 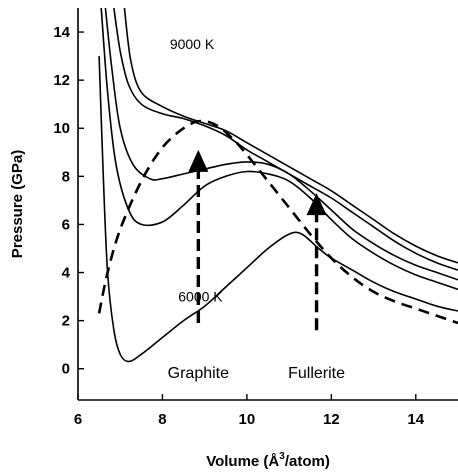 What do you see at coordinates (192, 44) in the screenshot?
I see `temperature-label-1: 9000 K` at bounding box center [192, 44].